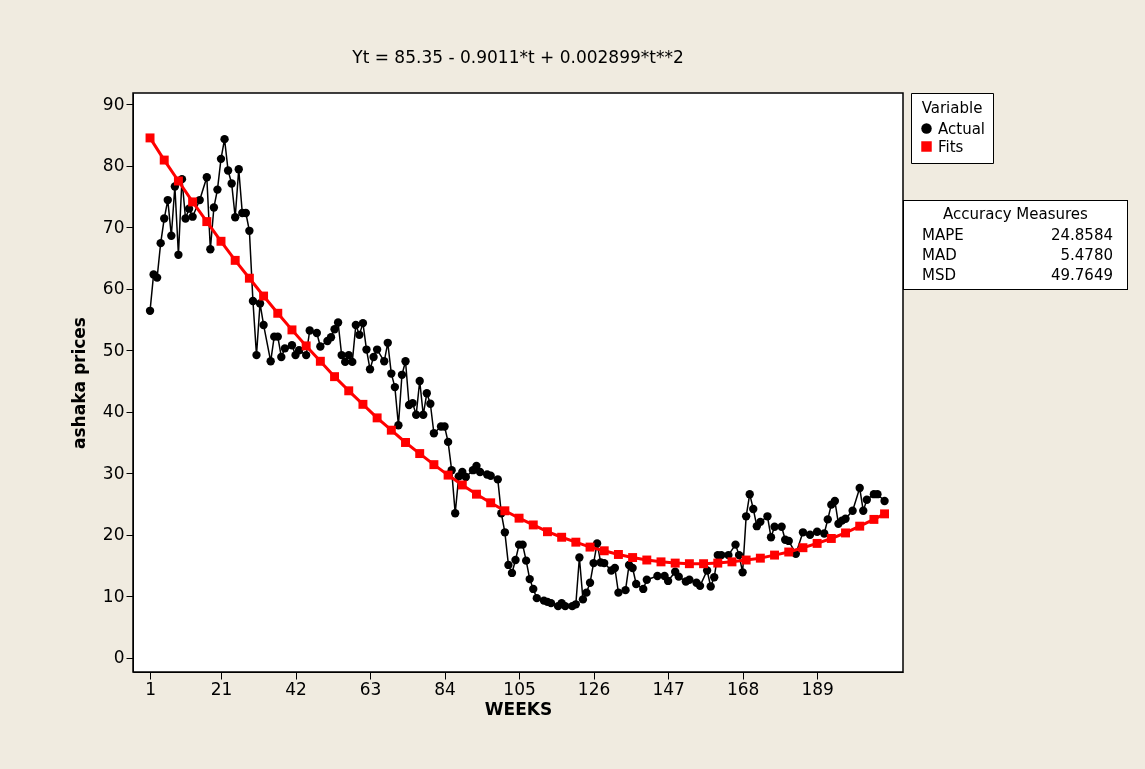  I want to click on y-tick-label: 80, so click(113, 165).